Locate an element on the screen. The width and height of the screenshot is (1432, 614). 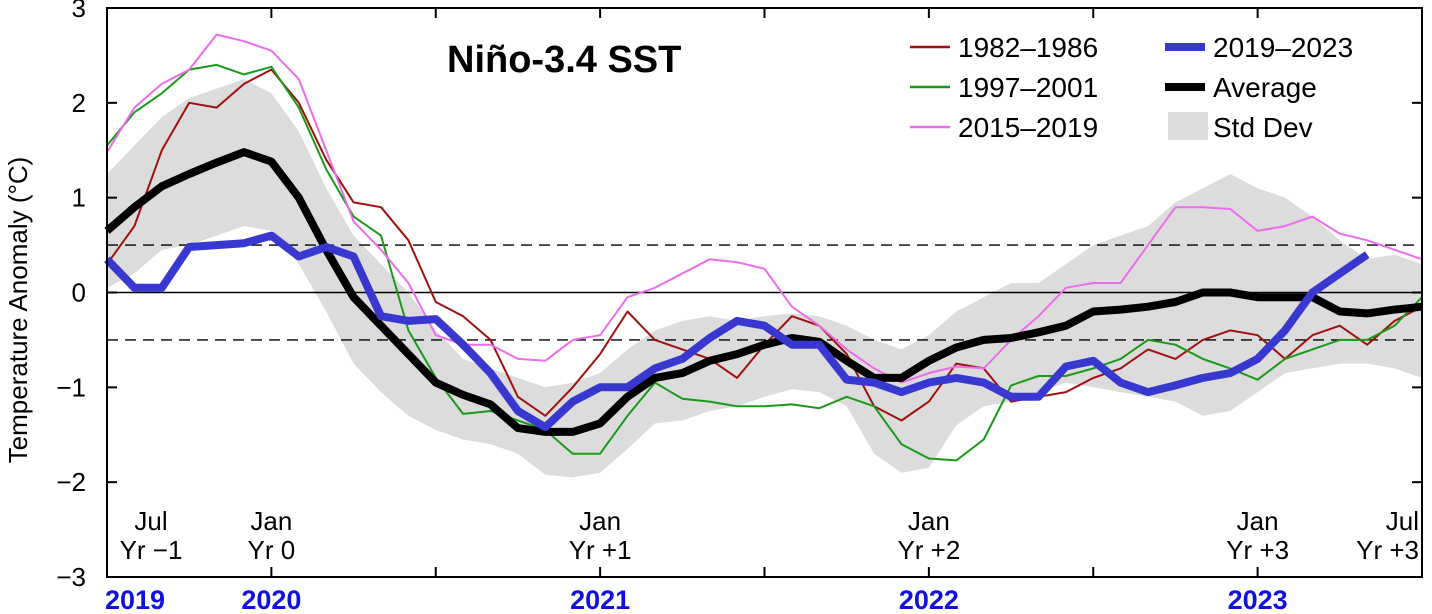
year-label-2019: 2019 is located at coordinates (135, 599).